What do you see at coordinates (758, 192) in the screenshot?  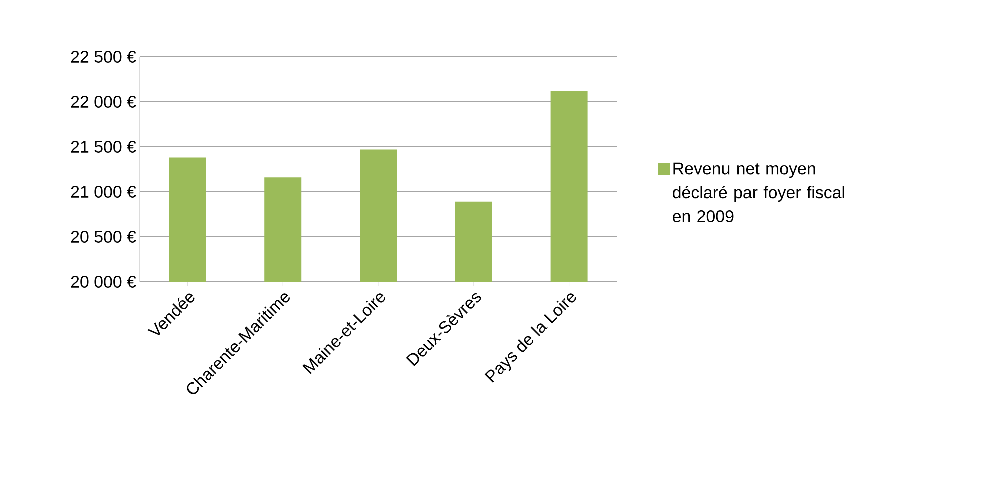 I see `legend-label: Revenu net moyen déclaré par foyer fiscal en 2009` at bounding box center [758, 192].